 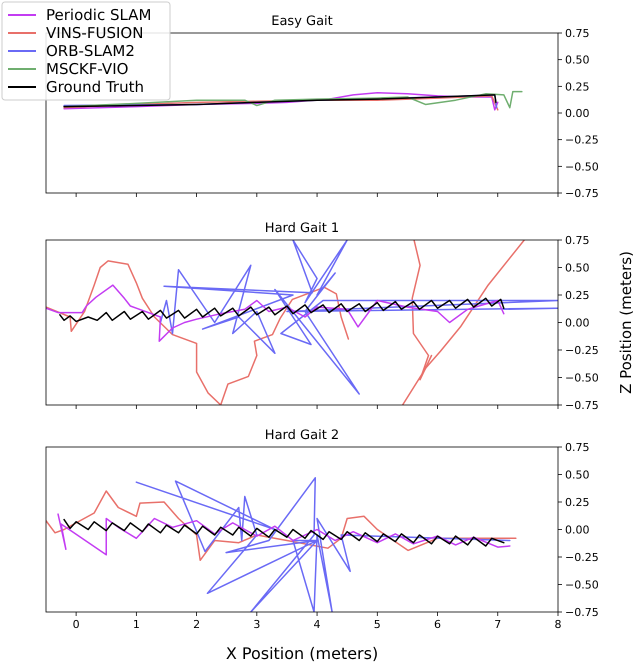 I want to click on x-tick-label: 4, so click(x=317, y=624).